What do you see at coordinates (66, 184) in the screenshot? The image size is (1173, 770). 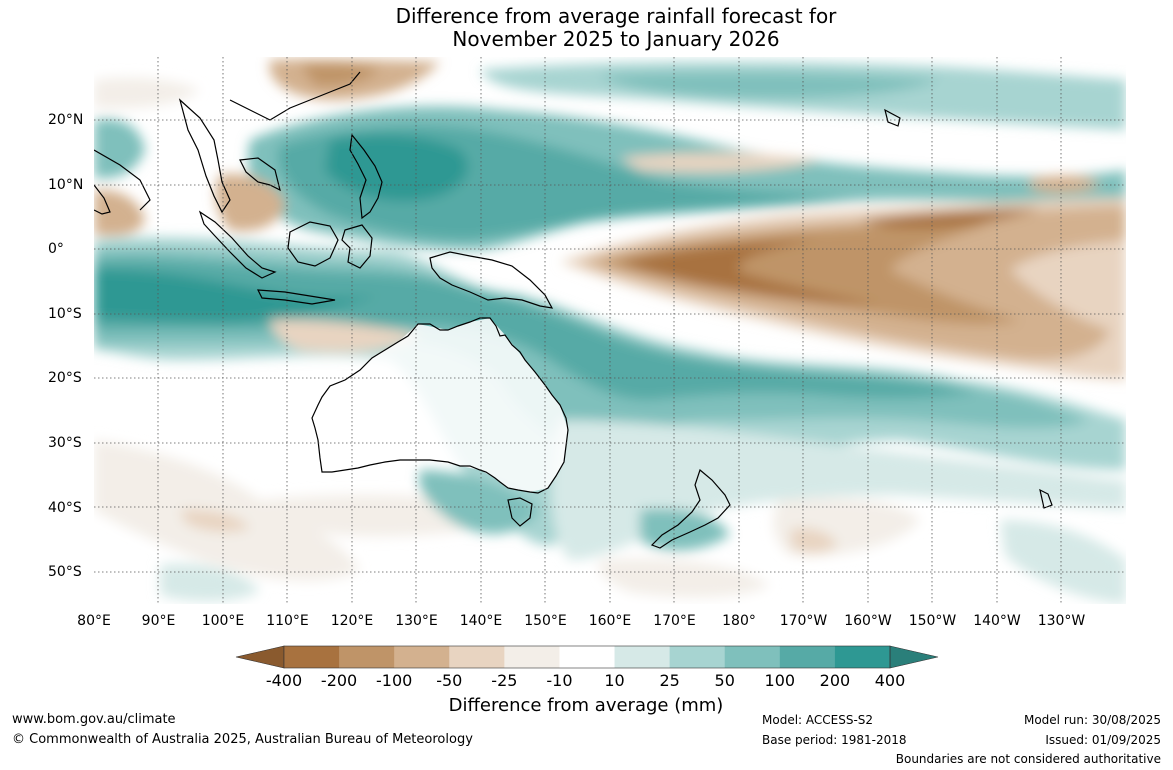 I see `latitude-label: 10°N` at bounding box center [66, 184].